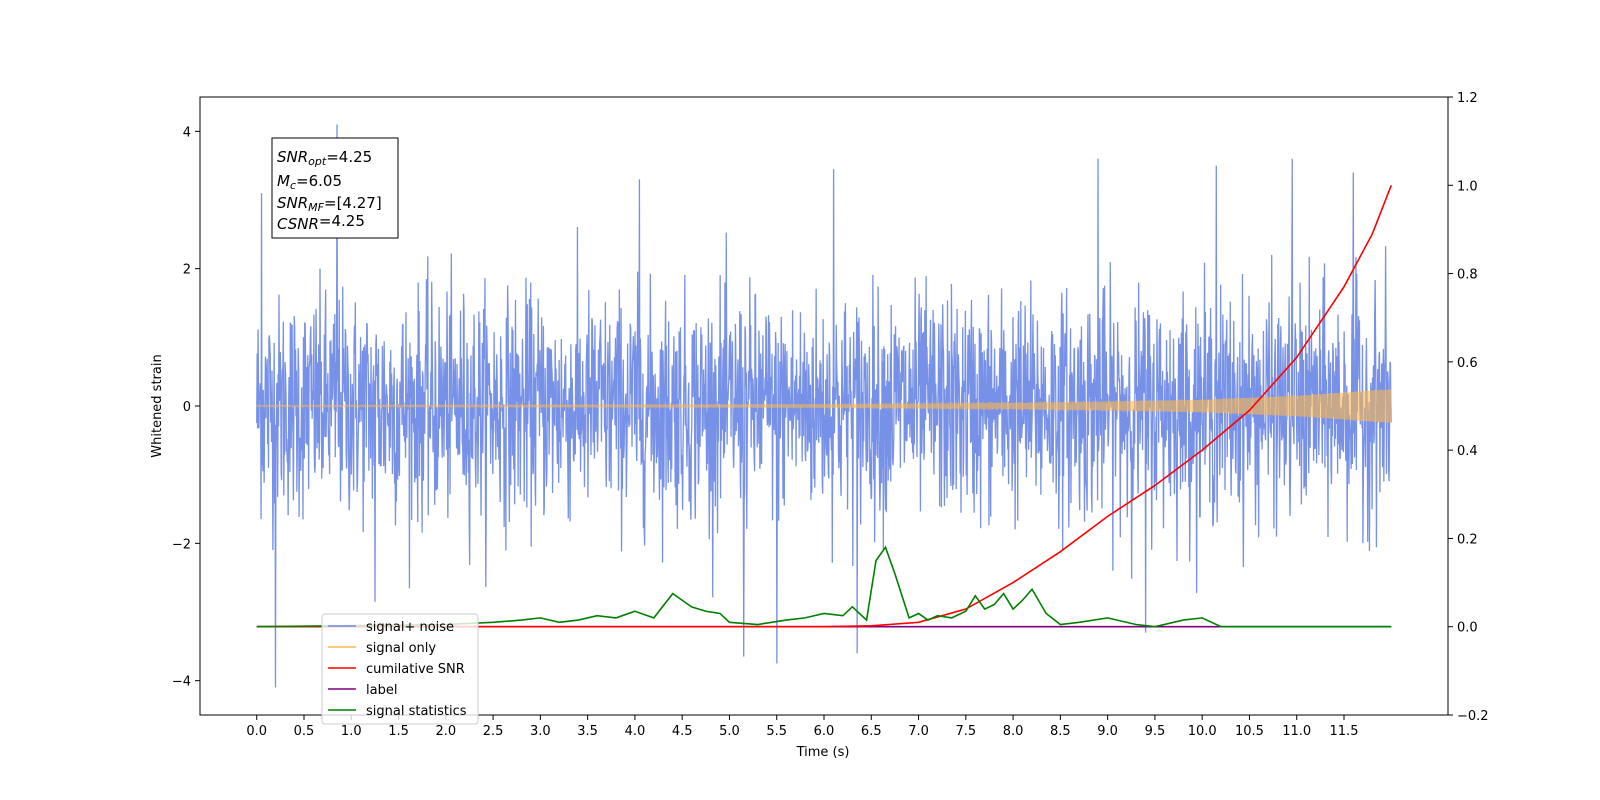 Image resolution: width=1600 pixels, height=800 pixels. What do you see at coordinates (587, 731) in the screenshot?
I see `x-tick-label: 3.5` at bounding box center [587, 731].